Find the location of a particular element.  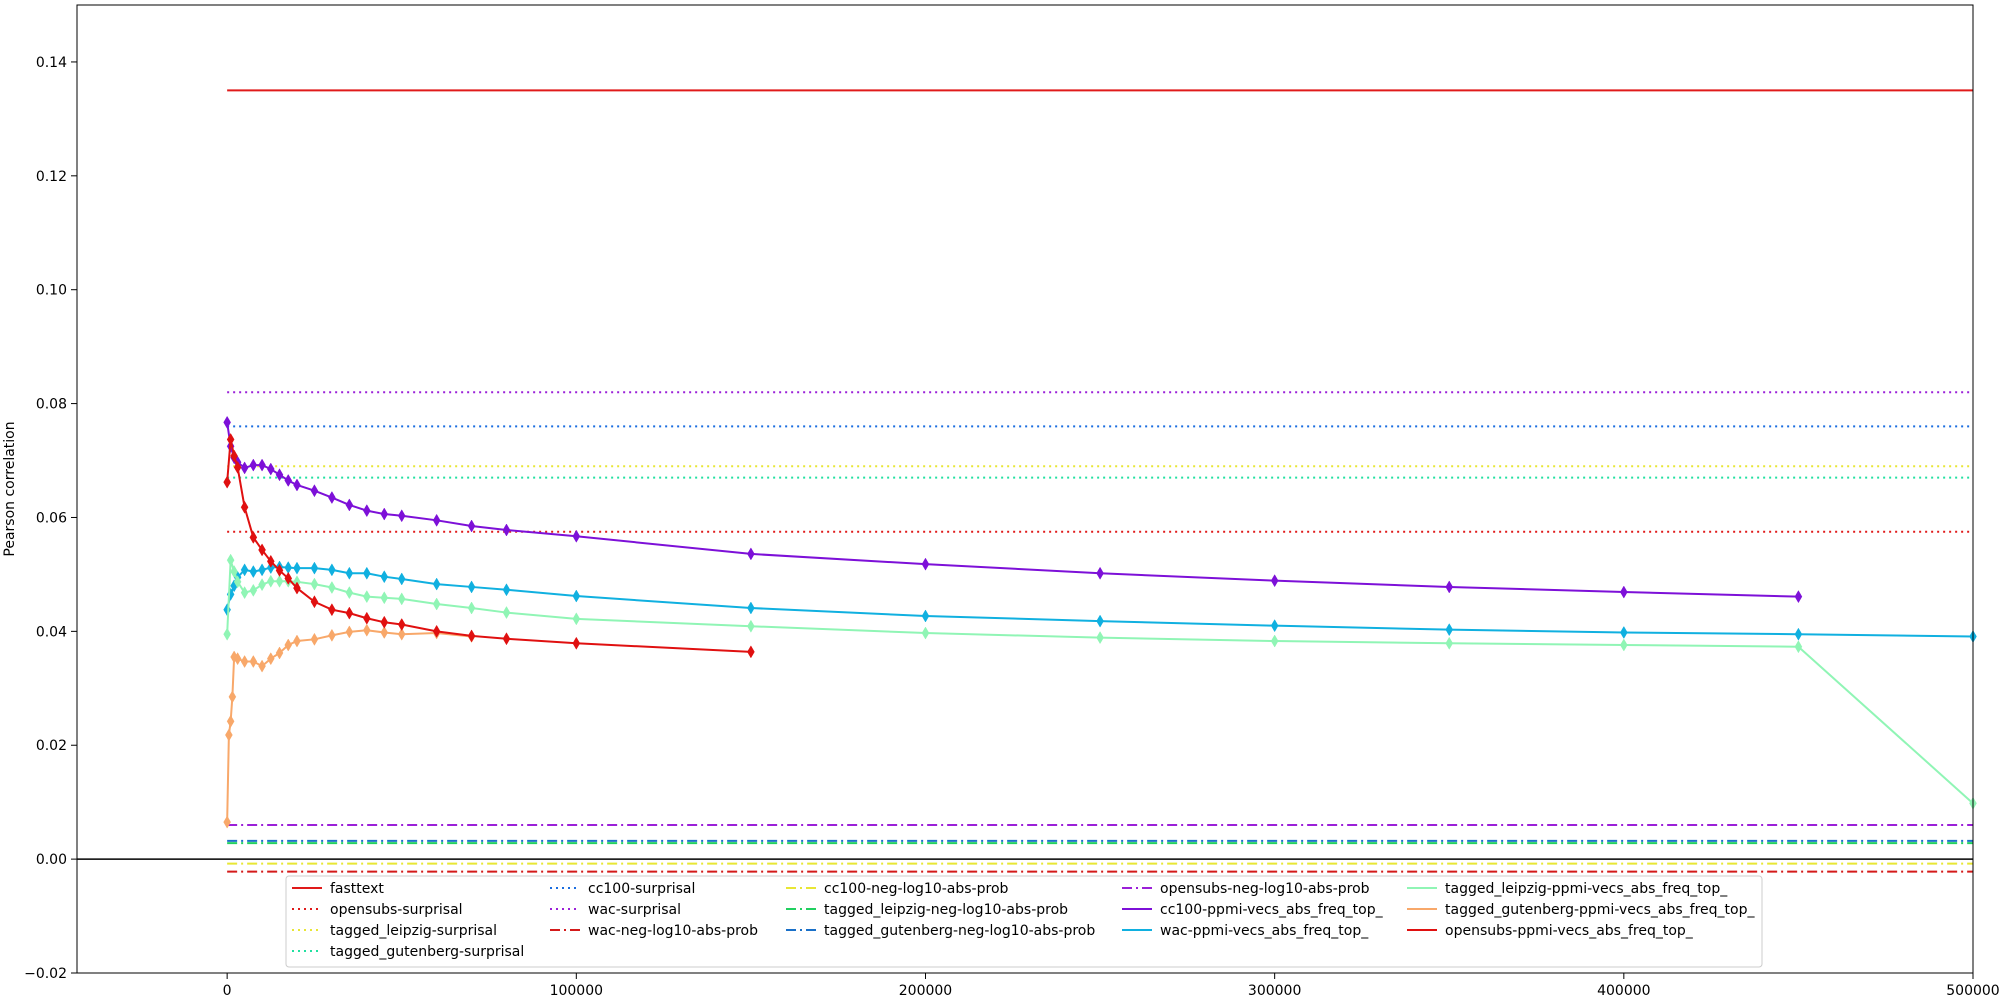

y-tick-label: 0.10 is located at coordinates (51, 291).